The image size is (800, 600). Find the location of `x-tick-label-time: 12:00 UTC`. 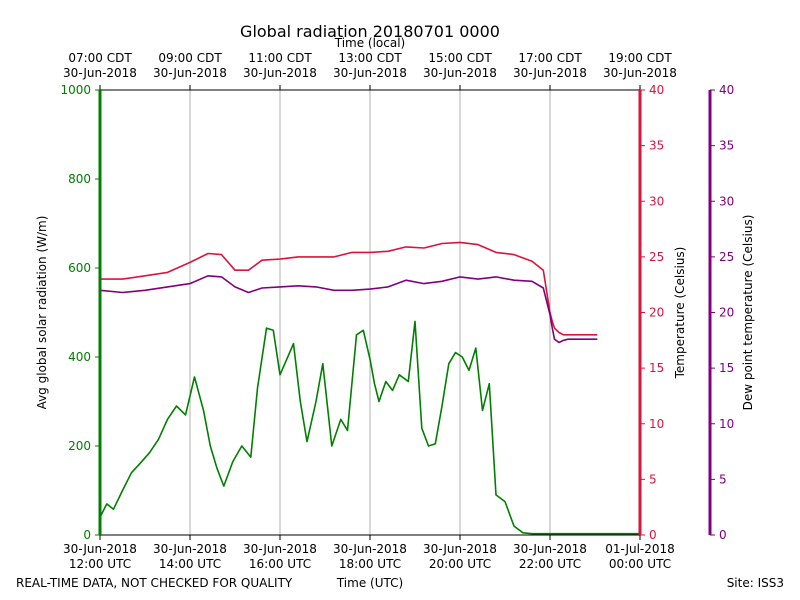

x-tick-label-time: 12:00 UTC is located at coordinates (100, 564).